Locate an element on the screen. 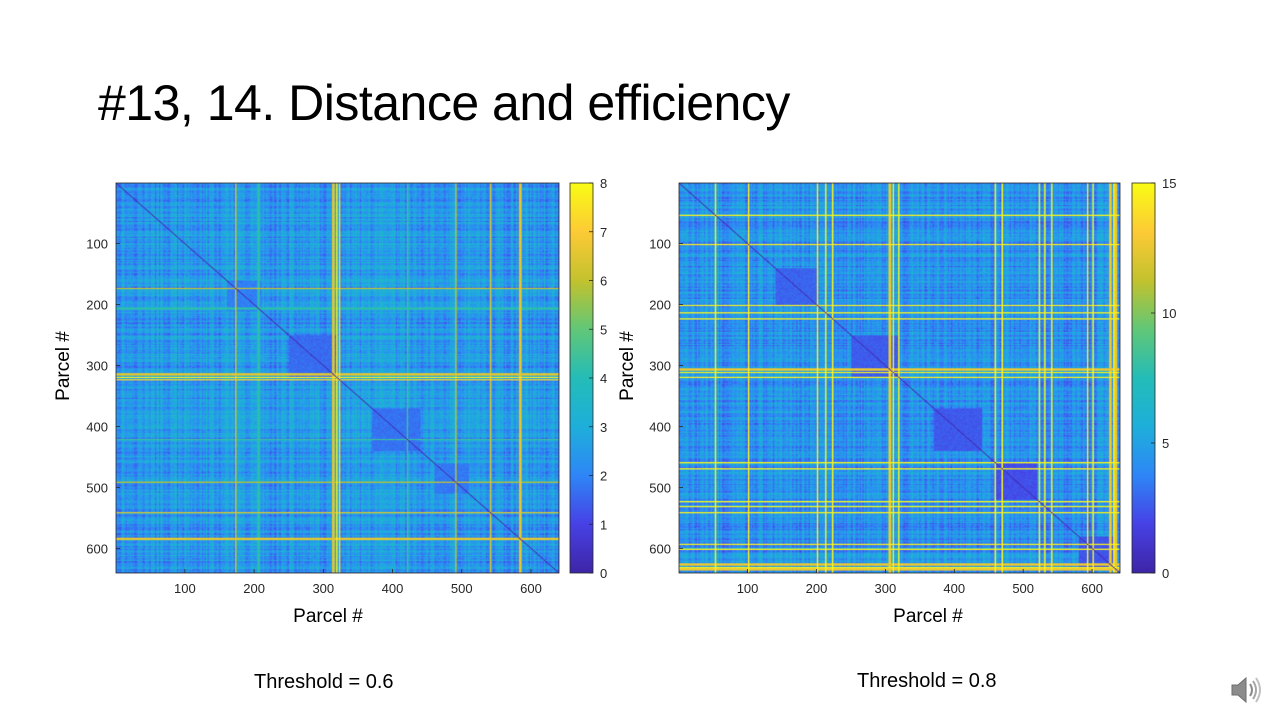  slide-title: #13, 14. Distance and efficiency is located at coordinates (444, 103).